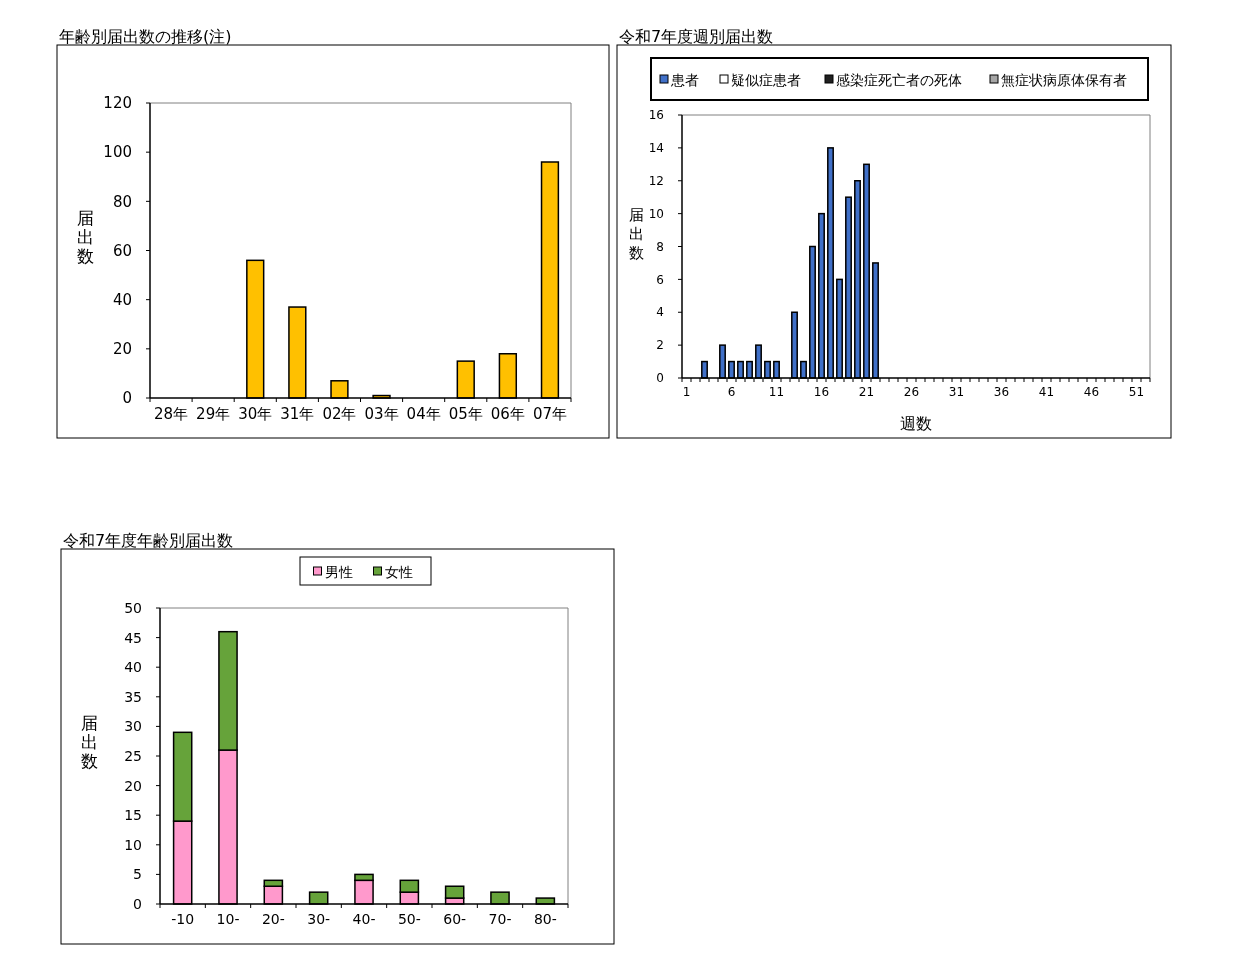 Image resolution: width=1233 pixels, height=969 pixels. Describe the element at coordinates (656, 115) in the screenshot. I see `y-tick-label: 16` at that location.